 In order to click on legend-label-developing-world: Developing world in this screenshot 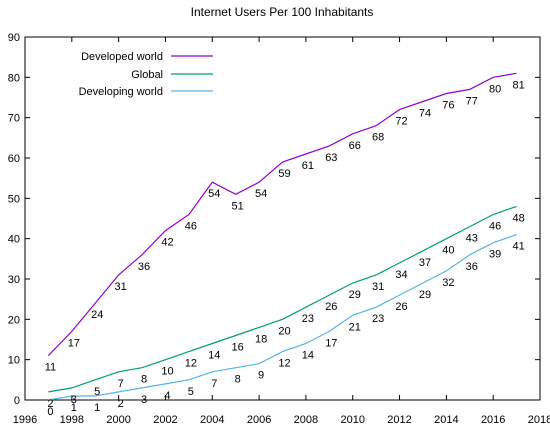, I will do `click(121, 92)`.